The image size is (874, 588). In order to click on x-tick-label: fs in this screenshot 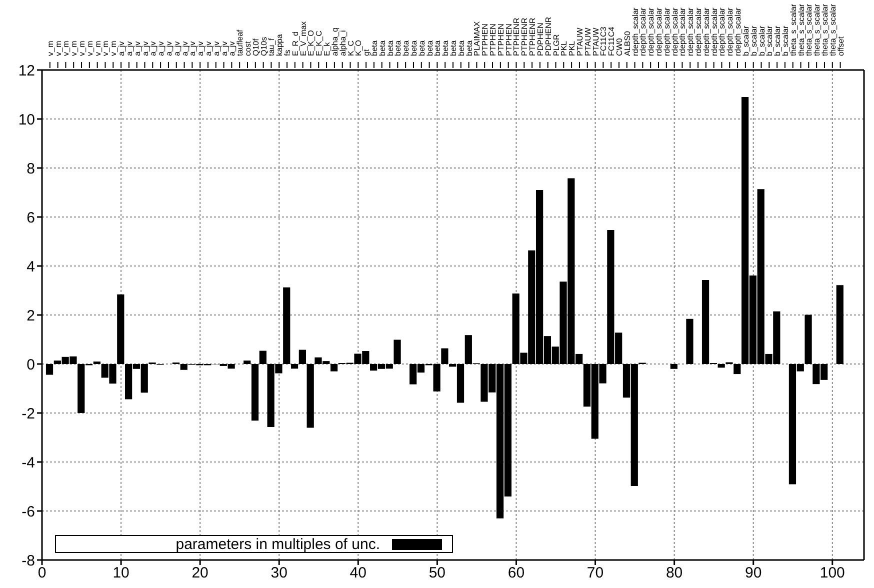, I will do `click(287, 53)`.